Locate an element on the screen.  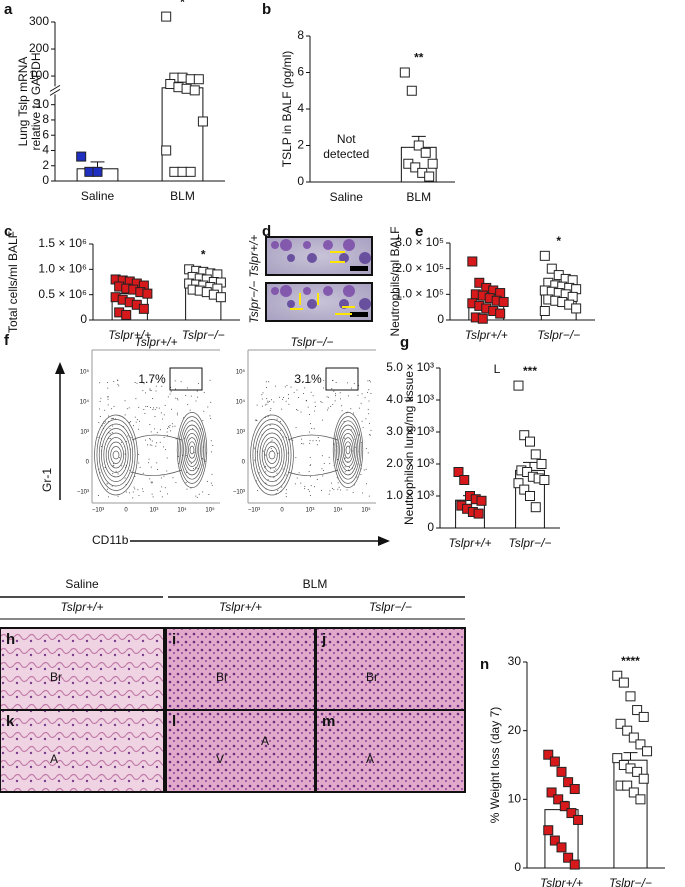
gate-percent: 3.1% is located at coordinates (308, 379).